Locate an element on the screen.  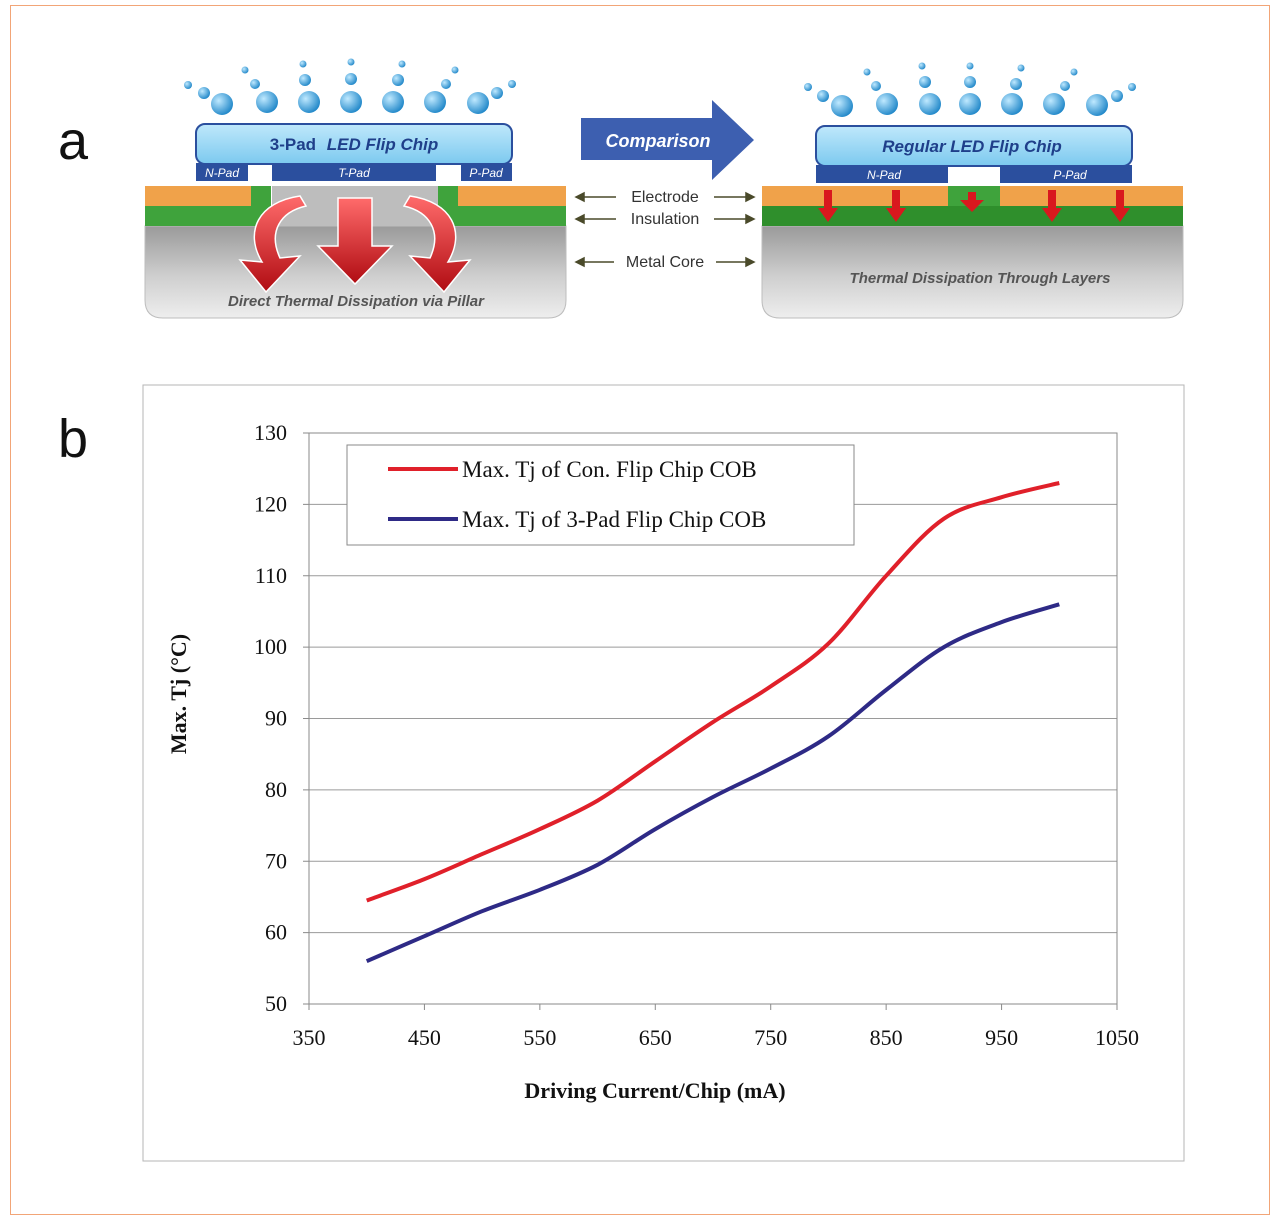
y-axis-label: Max. Tj (°C) is located at coordinates (178, 694).